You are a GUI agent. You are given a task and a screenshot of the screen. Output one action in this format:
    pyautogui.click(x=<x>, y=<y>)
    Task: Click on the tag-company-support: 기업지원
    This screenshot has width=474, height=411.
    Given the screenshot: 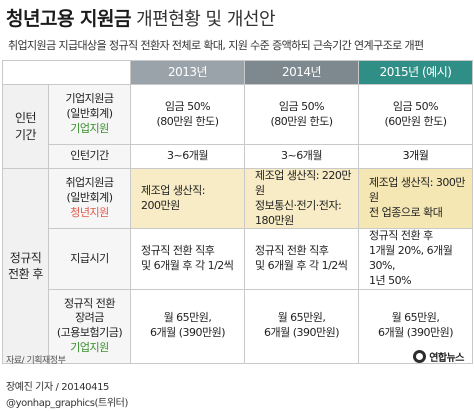 What is the action you would take?
    pyautogui.click(x=89, y=128)
    